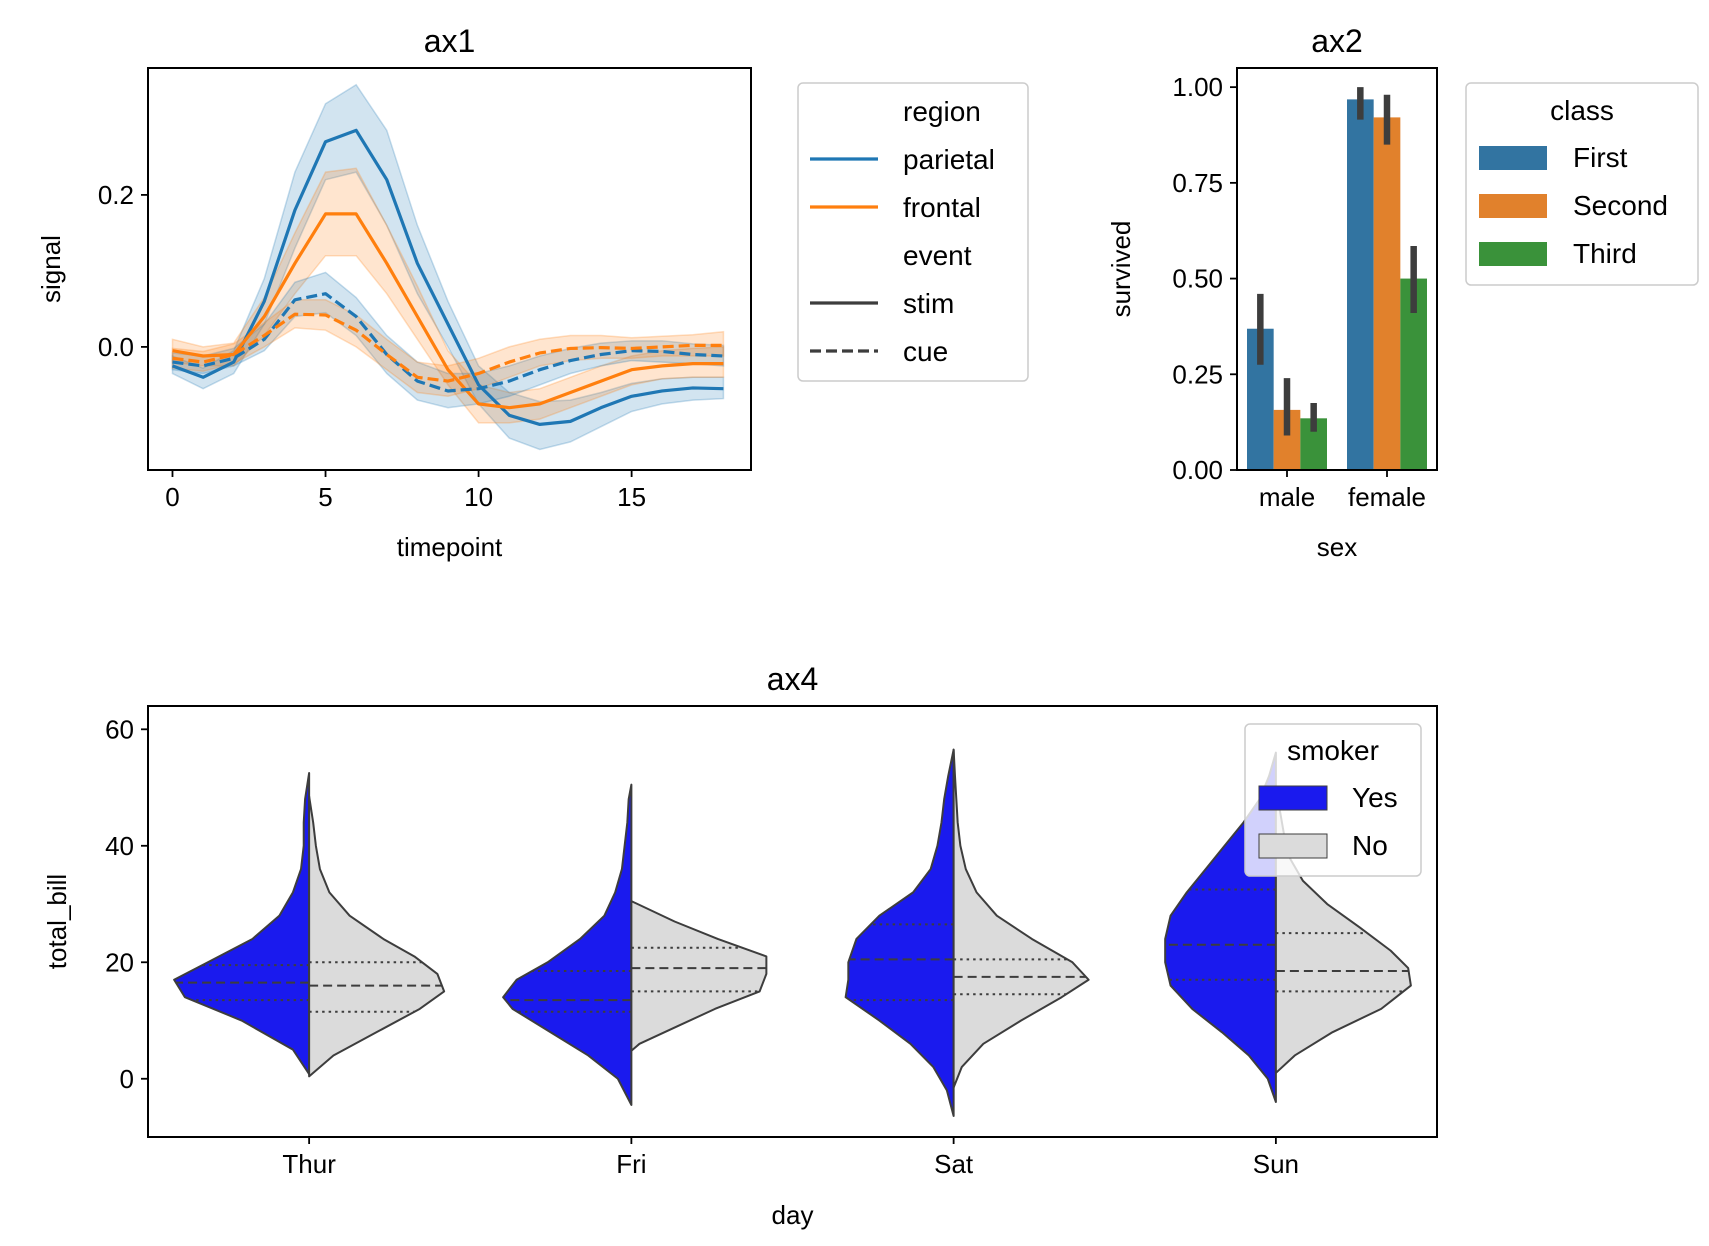 The height and width of the screenshot is (1246, 1709). Describe the element at coordinates (116, 347) in the screenshot. I see `ax1-ytick-label: 0.0` at that location.